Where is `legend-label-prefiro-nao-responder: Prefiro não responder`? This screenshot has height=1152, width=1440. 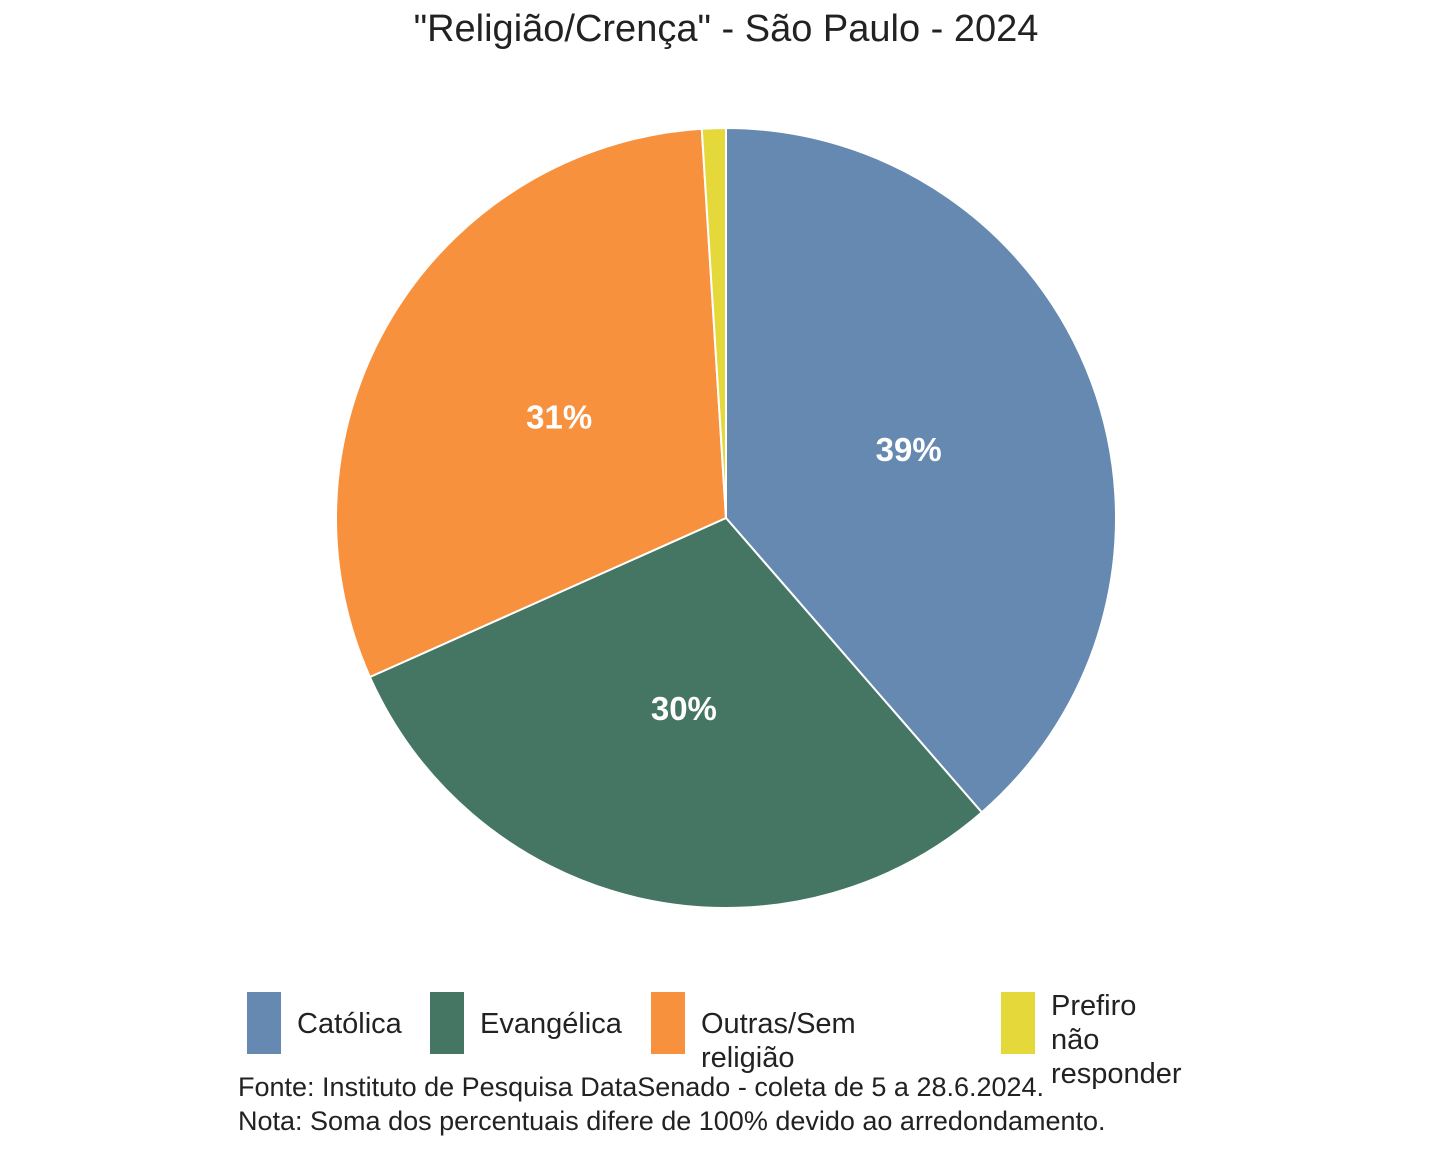 legend-label-prefiro-nao-responder: Prefiro não responder is located at coordinates (1116, 1040).